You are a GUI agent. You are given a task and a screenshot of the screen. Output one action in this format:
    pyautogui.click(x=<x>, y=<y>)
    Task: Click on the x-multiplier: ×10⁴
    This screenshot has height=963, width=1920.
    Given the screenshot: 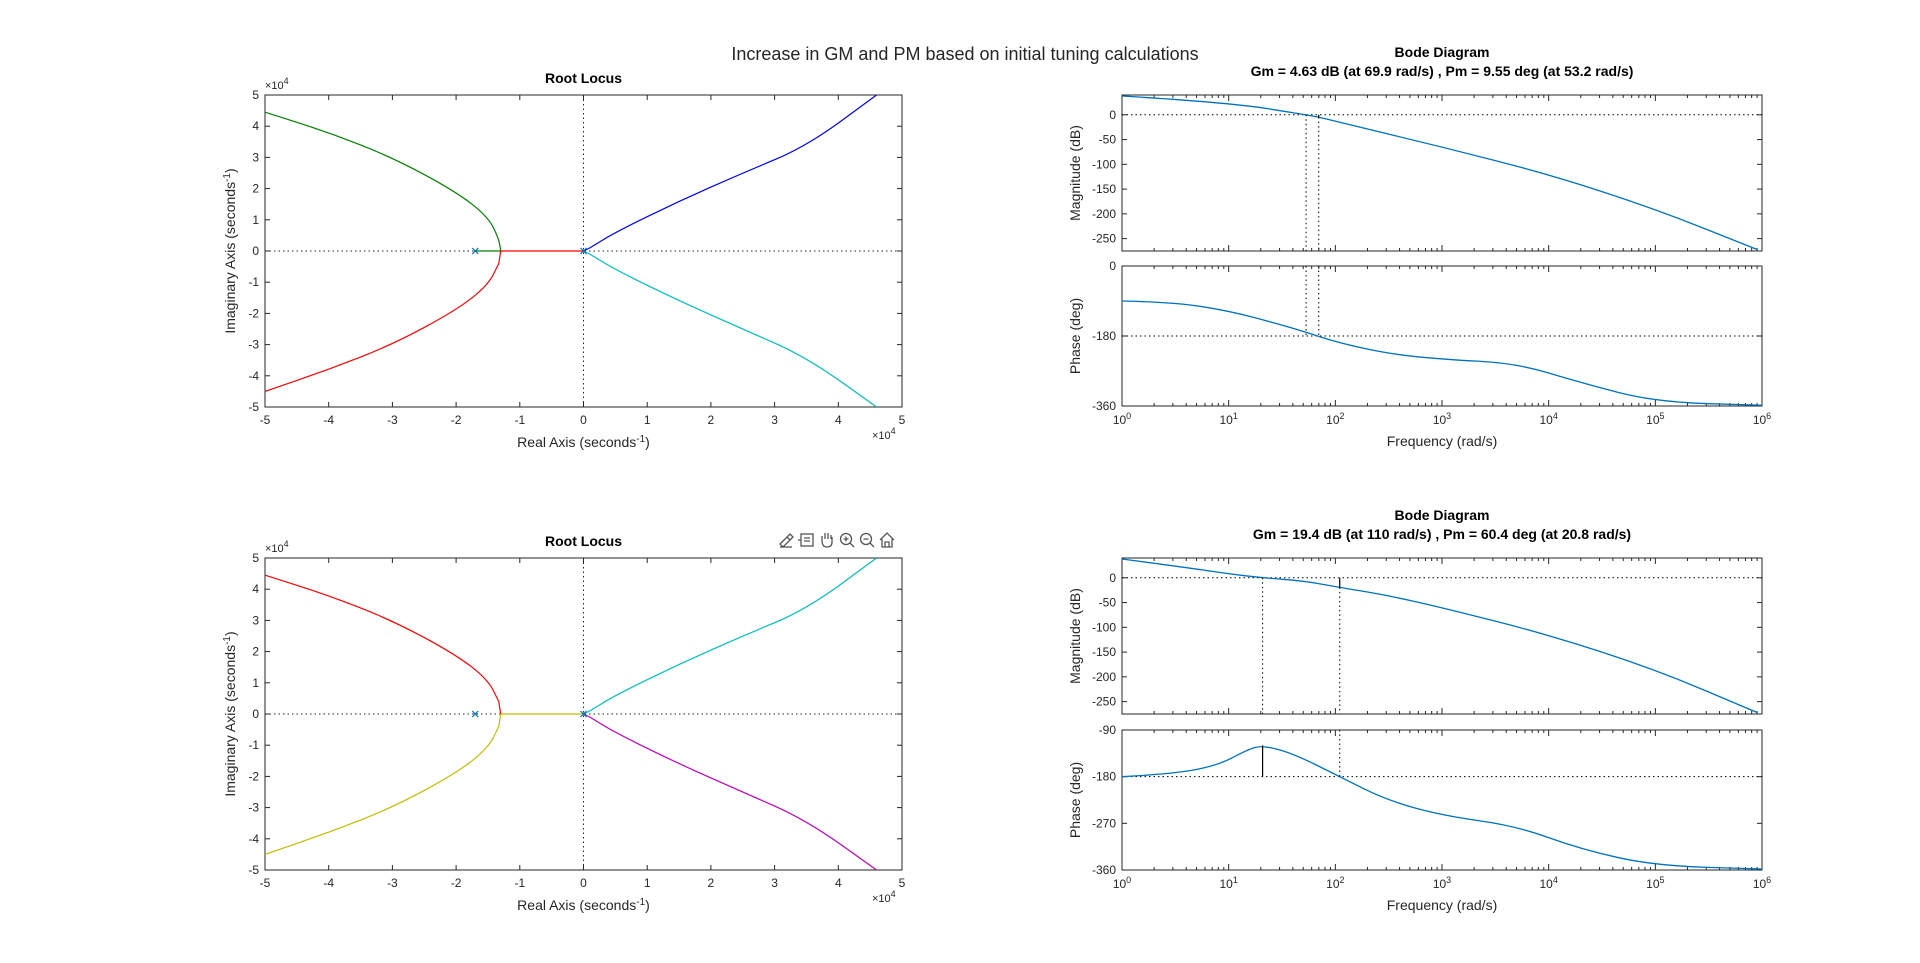 What is the action you would take?
    pyautogui.click(x=884, y=897)
    